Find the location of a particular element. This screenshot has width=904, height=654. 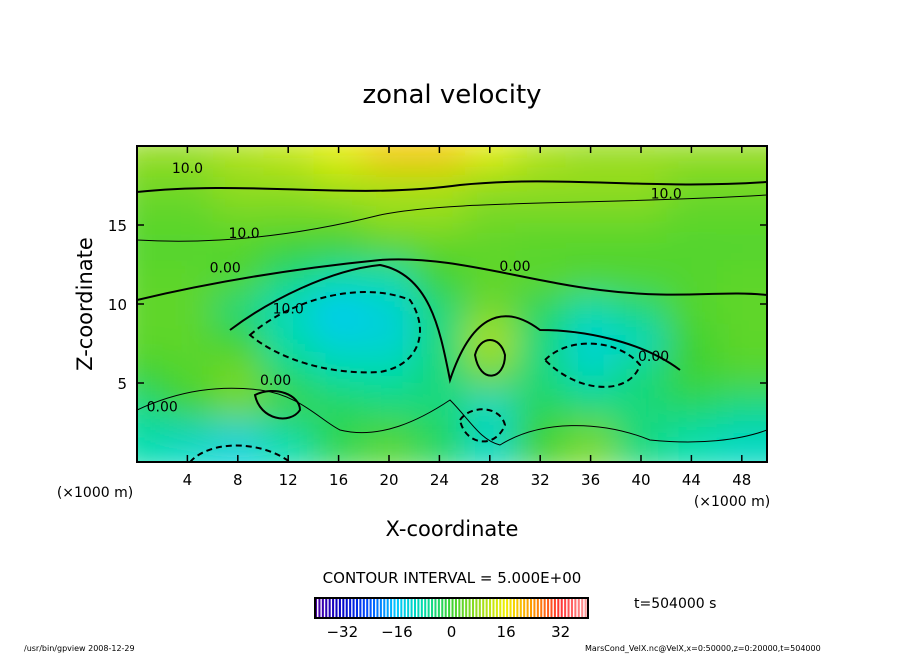

colorbar-tick-label: 0 is located at coordinates (452, 632).